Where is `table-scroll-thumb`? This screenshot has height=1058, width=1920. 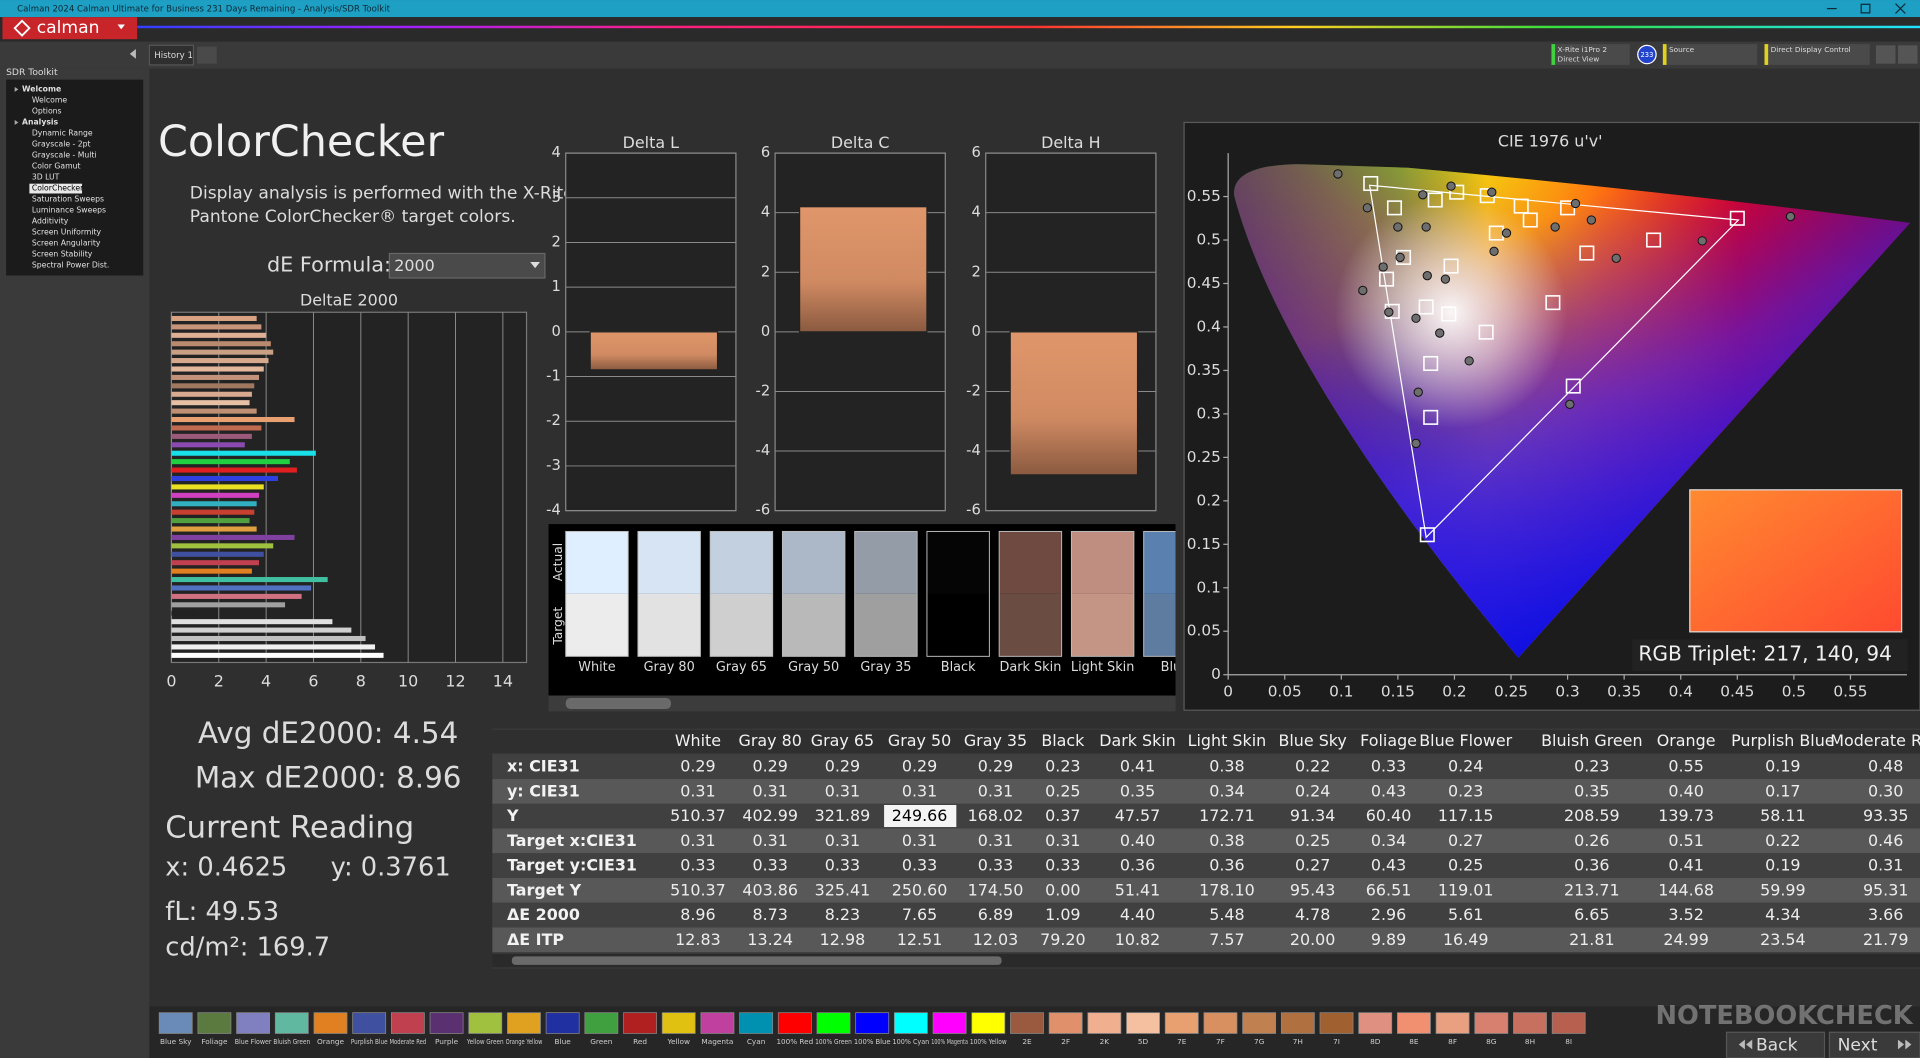 table-scroll-thumb is located at coordinates (757, 960).